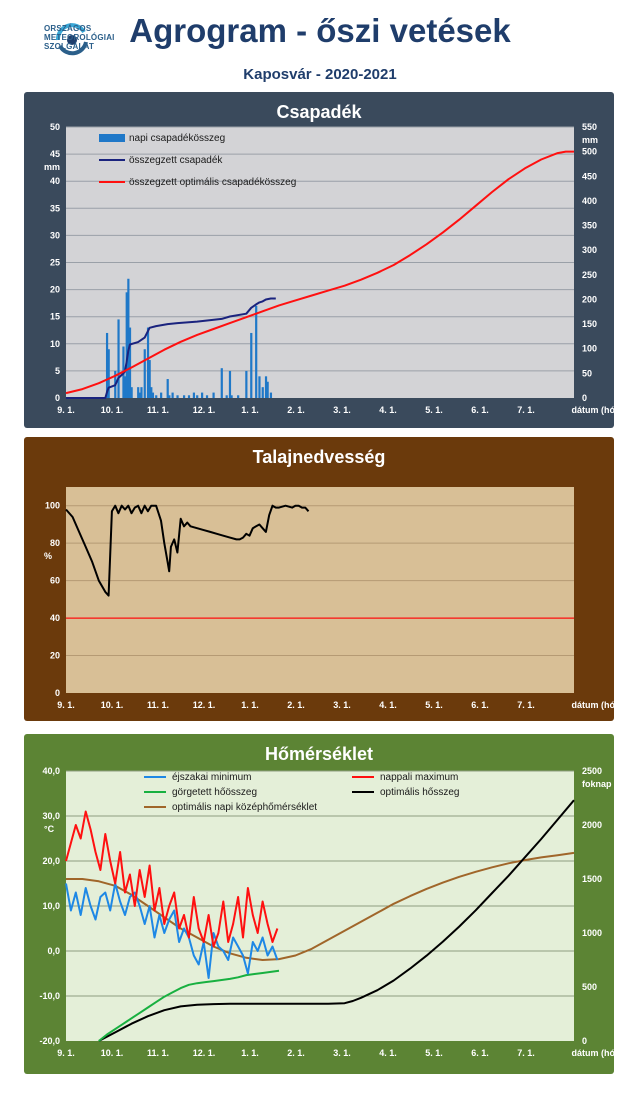 This screenshot has width=640, height=1094. I want to click on y-tick-label: -20,0, so click(49, 1041).